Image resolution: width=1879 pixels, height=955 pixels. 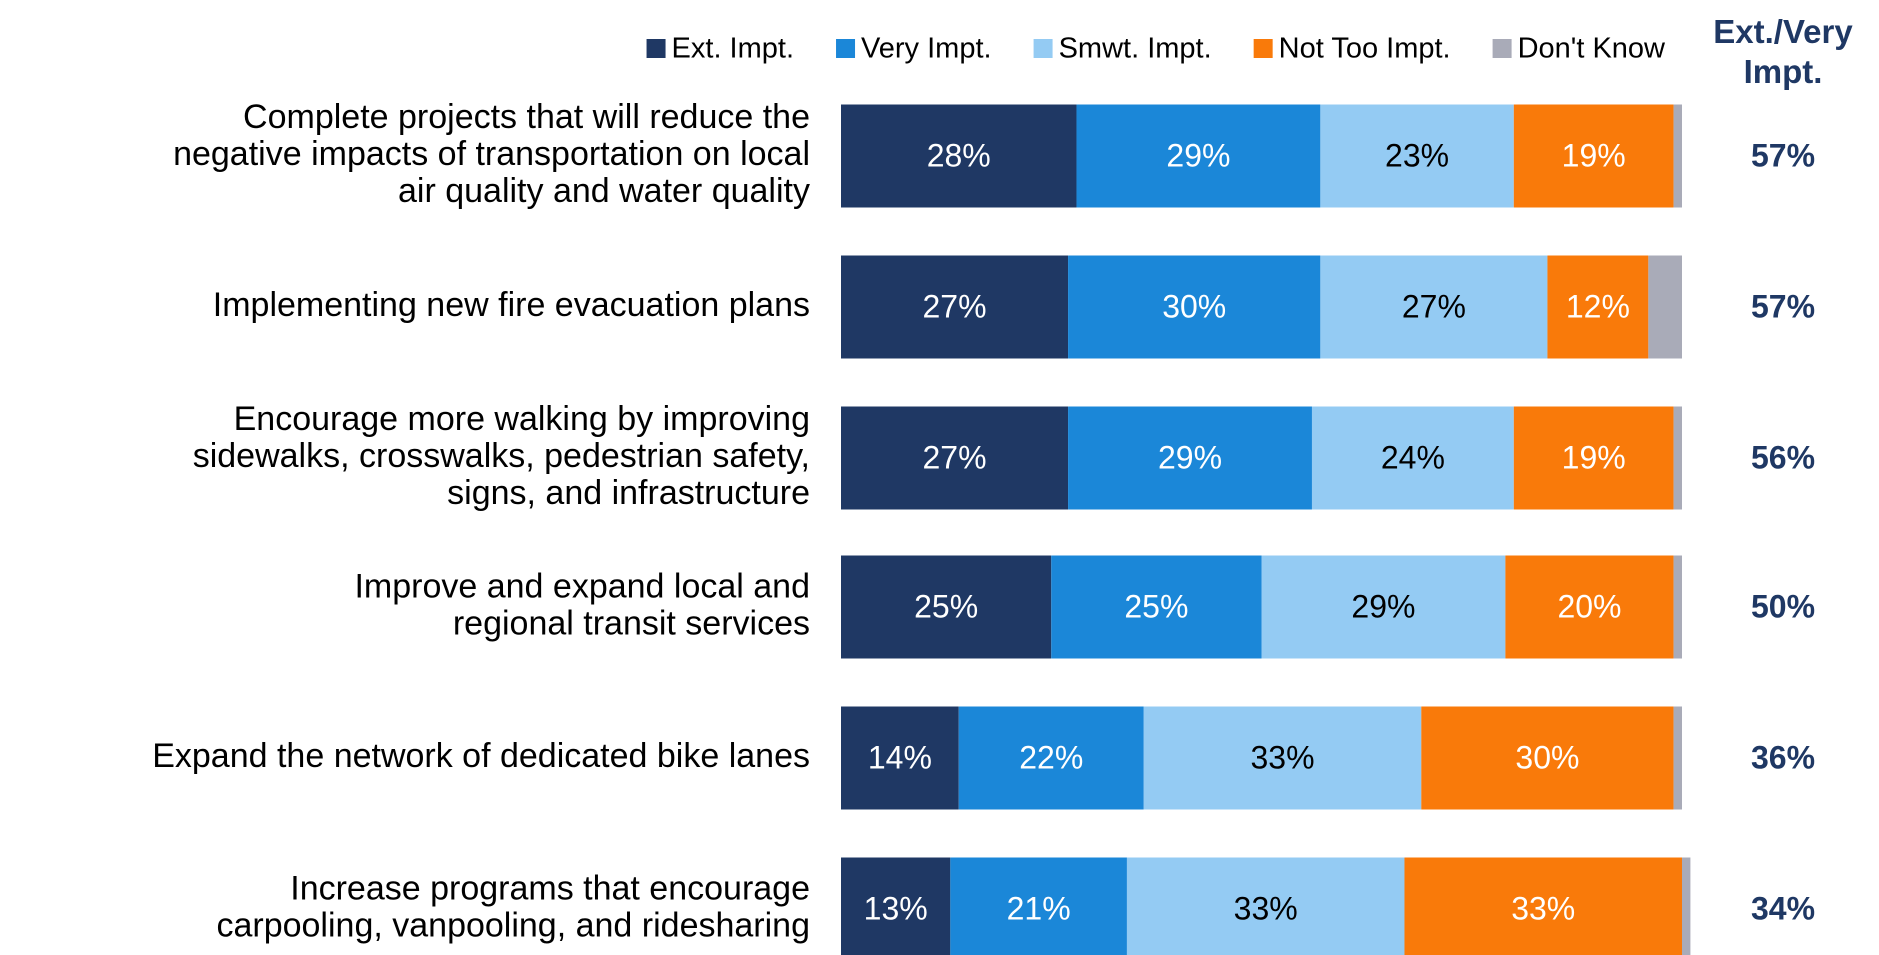 What do you see at coordinates (733, 49) in the screenshot?
I see `legend-label: Ext. Impt.` at bounding box center [733, 49].